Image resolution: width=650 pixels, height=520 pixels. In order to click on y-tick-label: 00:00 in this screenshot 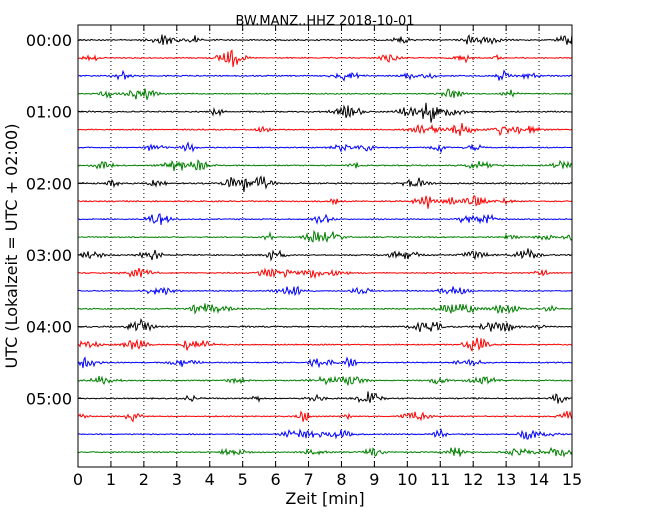, I will do `click(49, 40)`.